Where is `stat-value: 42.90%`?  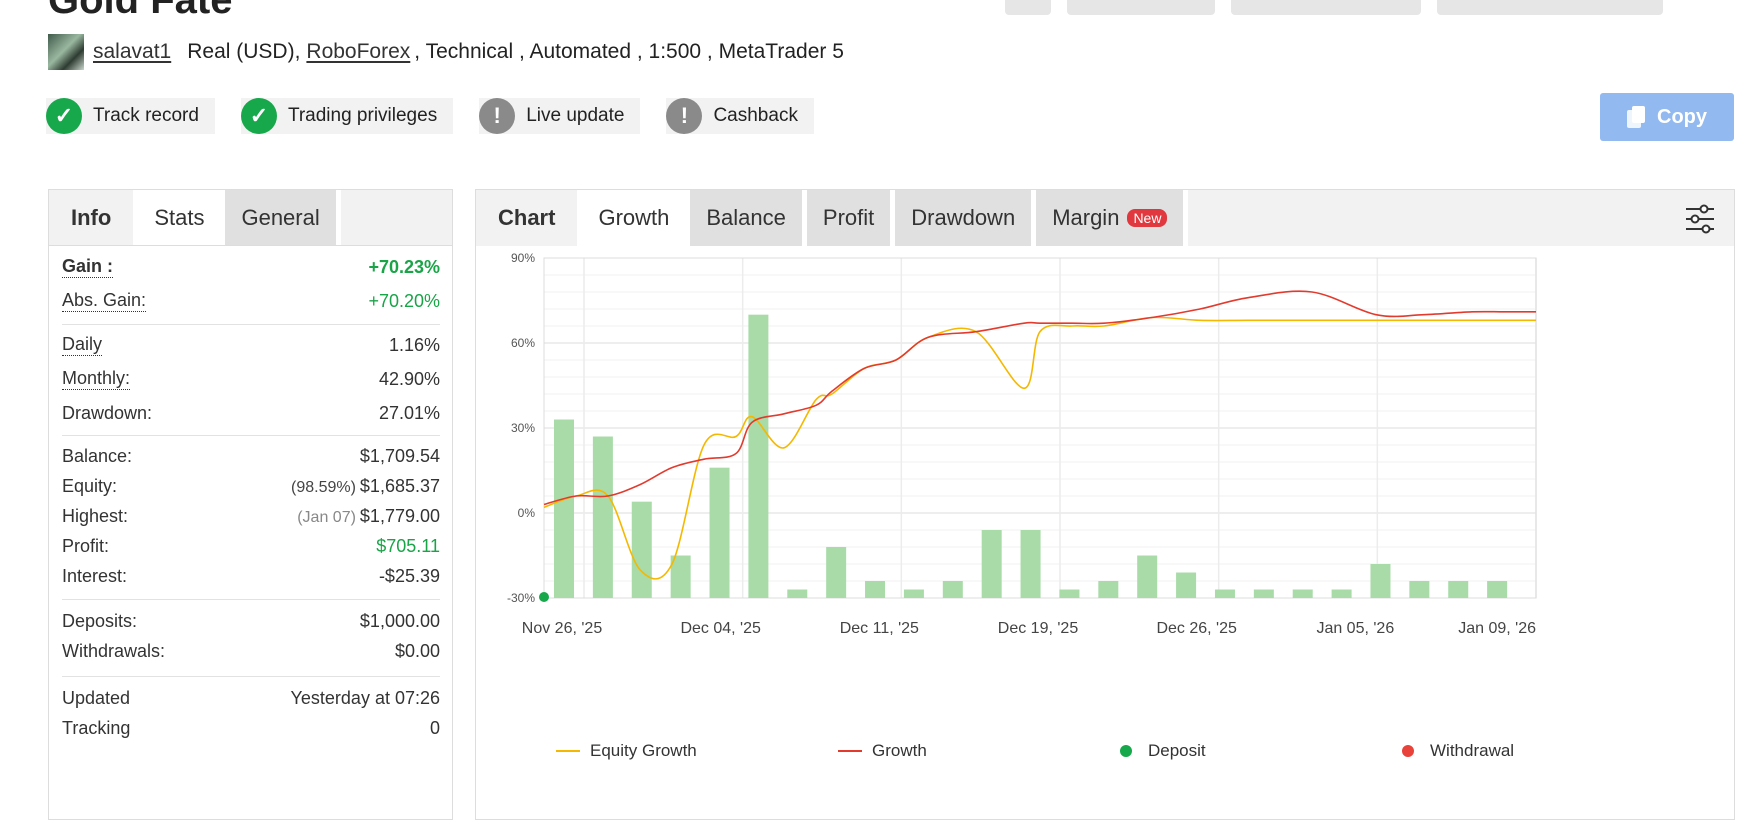
stat-value: 42.90% is located at coordinates (409, 378).